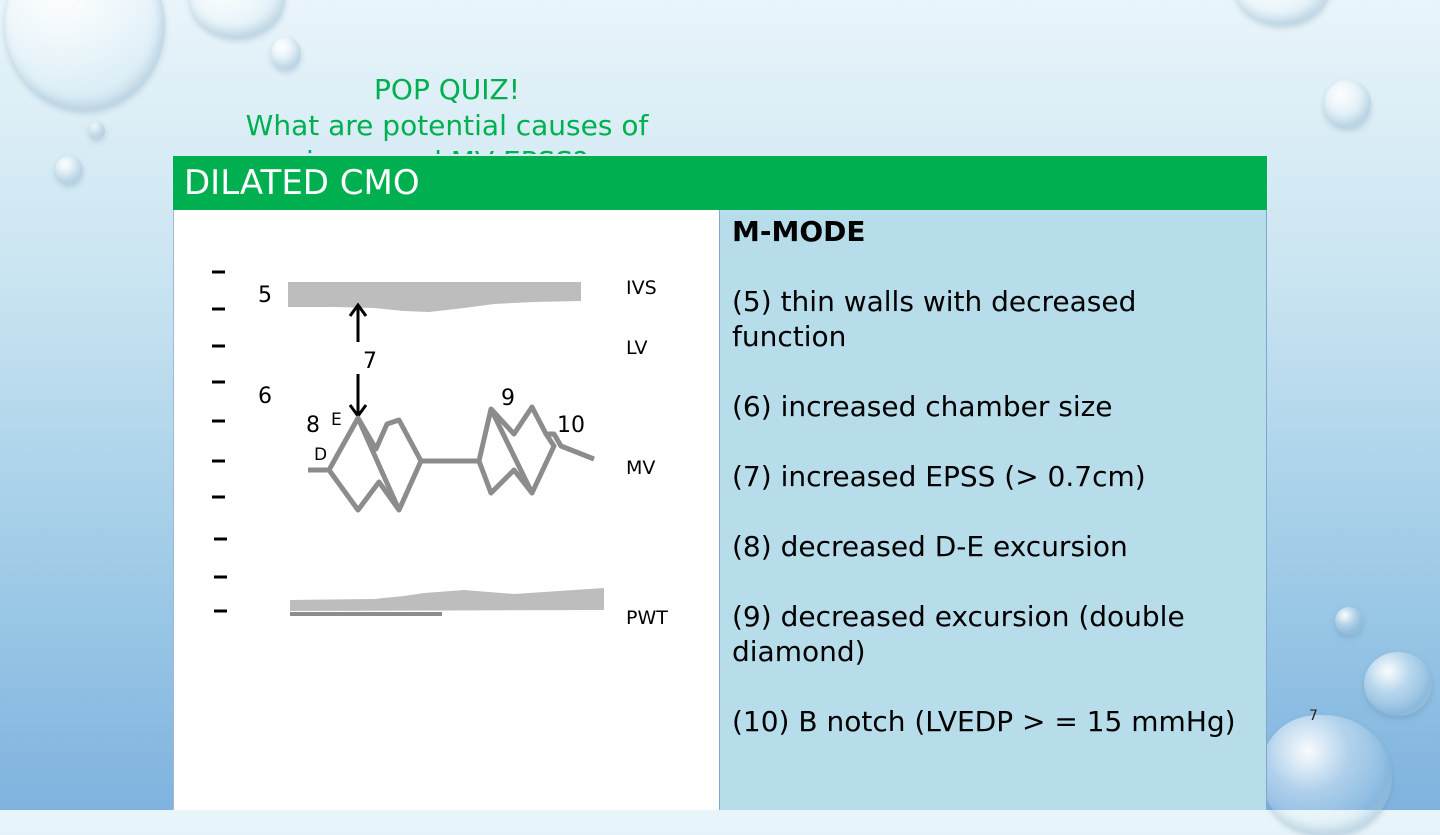  Describe the element at coordinates (958, 634) in the screenshot. I see `mmode-item: (9) decreased excursion (double diamond)` at that location.